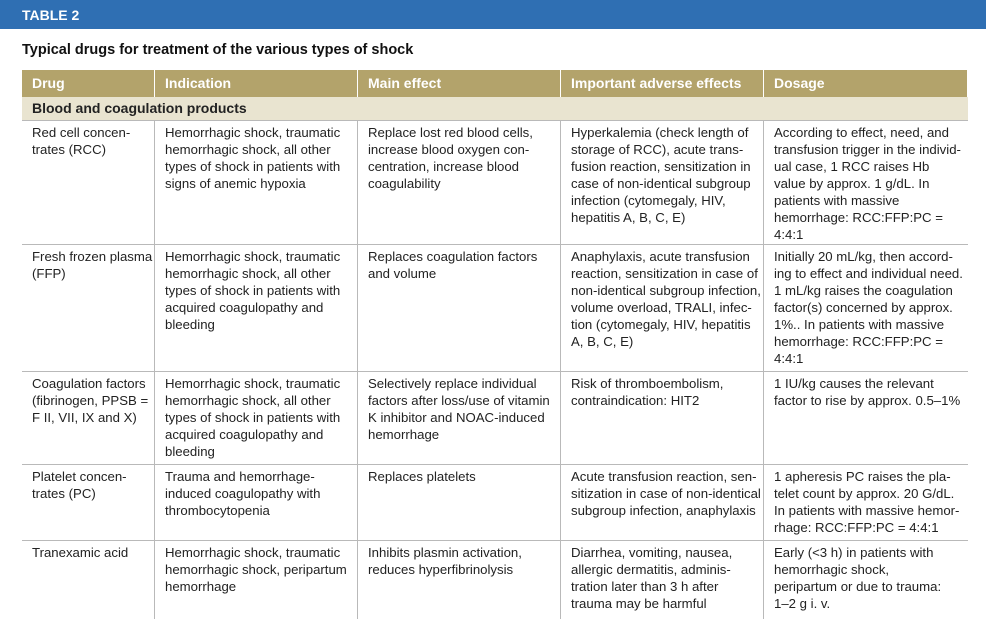 This screenshot has height=619, width=986. I want to click on cell-line: trates (PC), so click(64, 493).